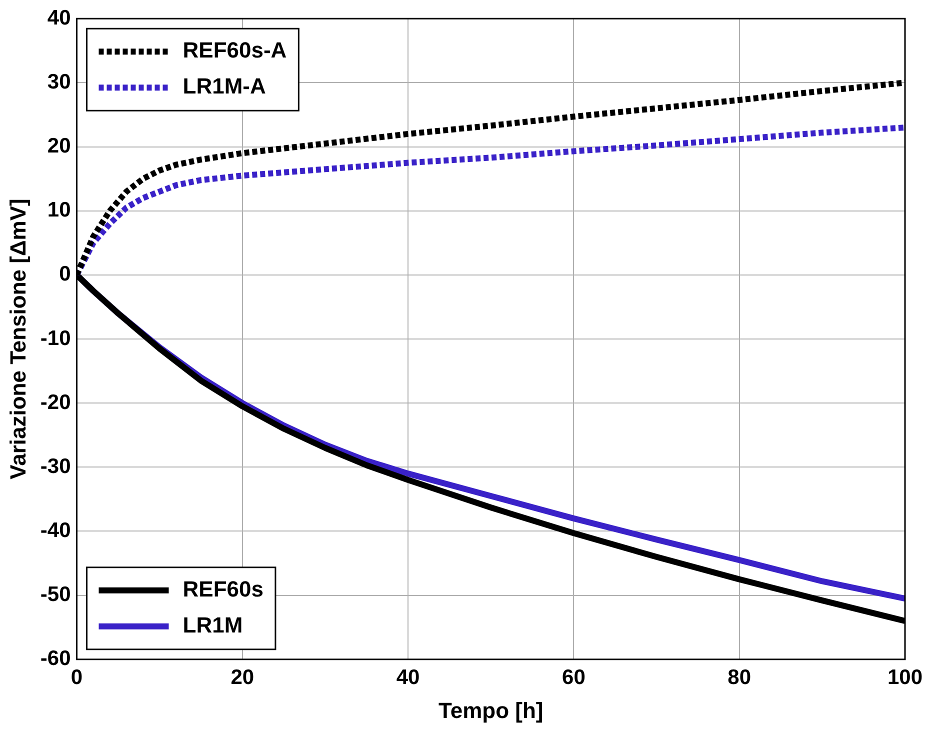 The width and height of the screenshot is (933, 731). I want to click on x-tick-label: 60, so click(574, 677).